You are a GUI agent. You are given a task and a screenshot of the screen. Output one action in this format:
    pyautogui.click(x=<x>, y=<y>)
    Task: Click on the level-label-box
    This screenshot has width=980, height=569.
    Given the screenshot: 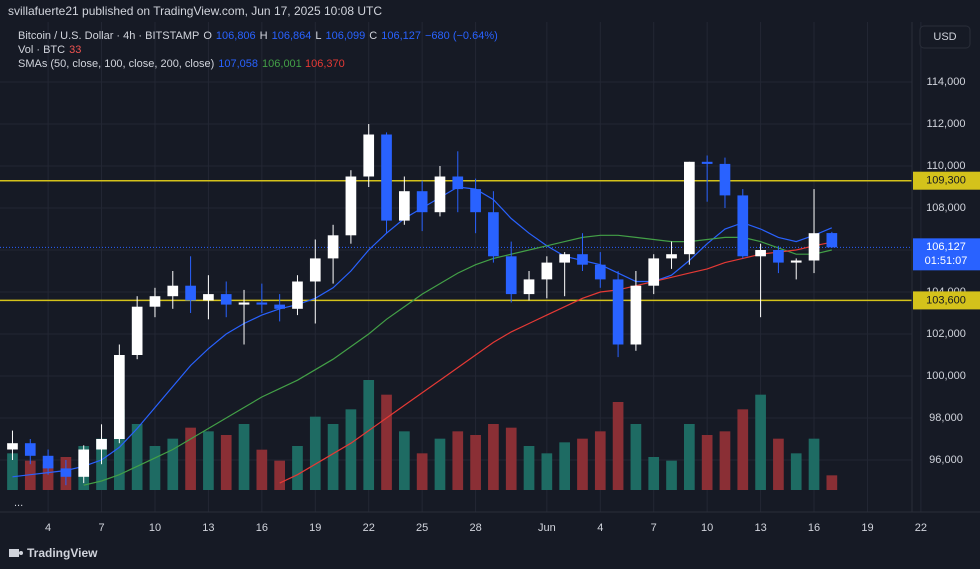 What is the action you would take?
    pyautogui.click(x=946, y=300)
    